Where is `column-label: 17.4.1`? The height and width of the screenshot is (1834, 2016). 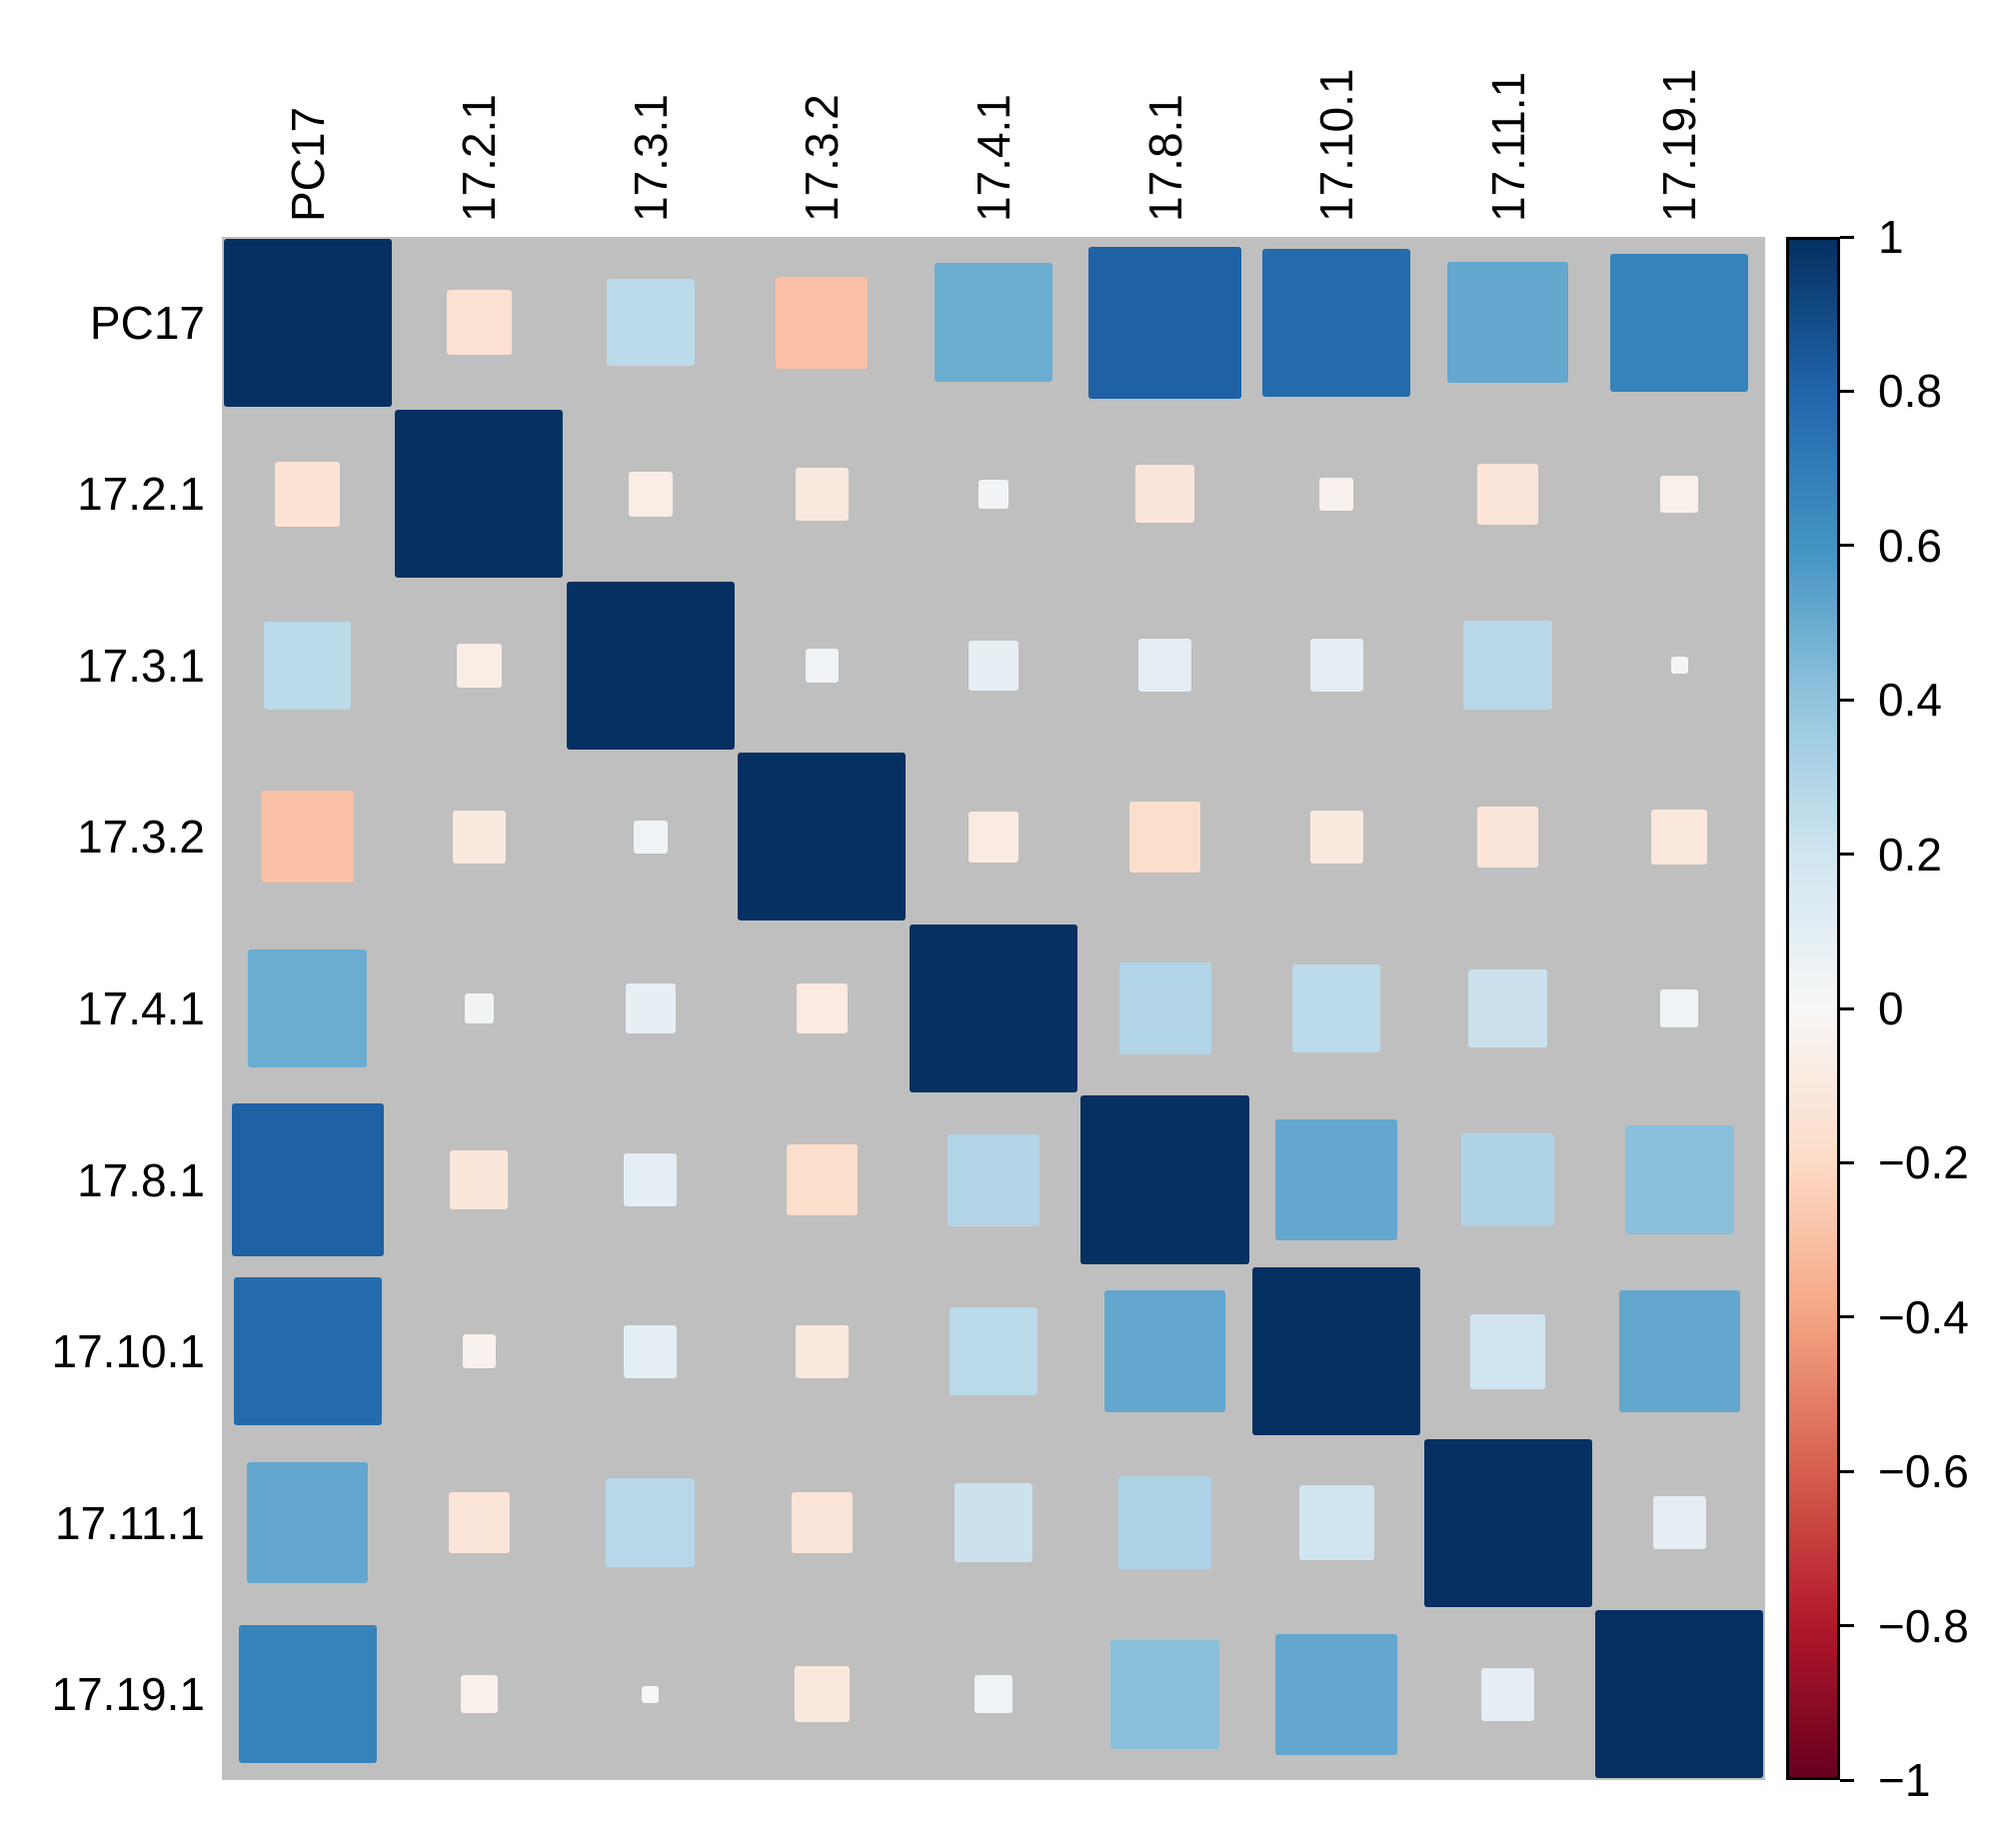
column-label: 17.4.1 is located at coordinates (994, 158).